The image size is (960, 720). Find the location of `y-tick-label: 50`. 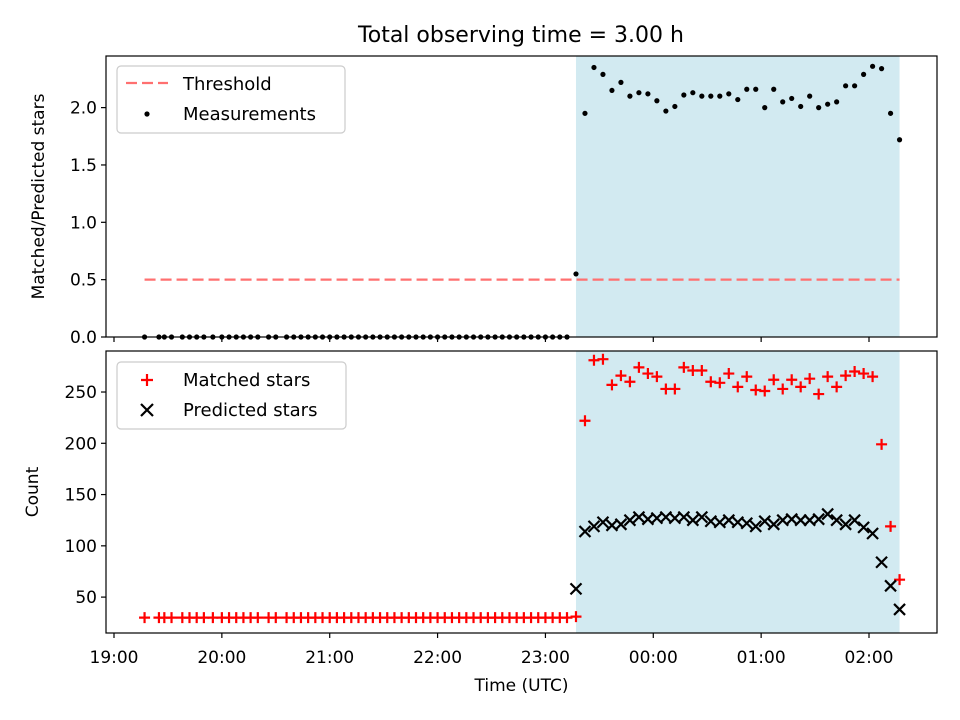

y-tick-label: 50 is located at coordinates (86, 598).